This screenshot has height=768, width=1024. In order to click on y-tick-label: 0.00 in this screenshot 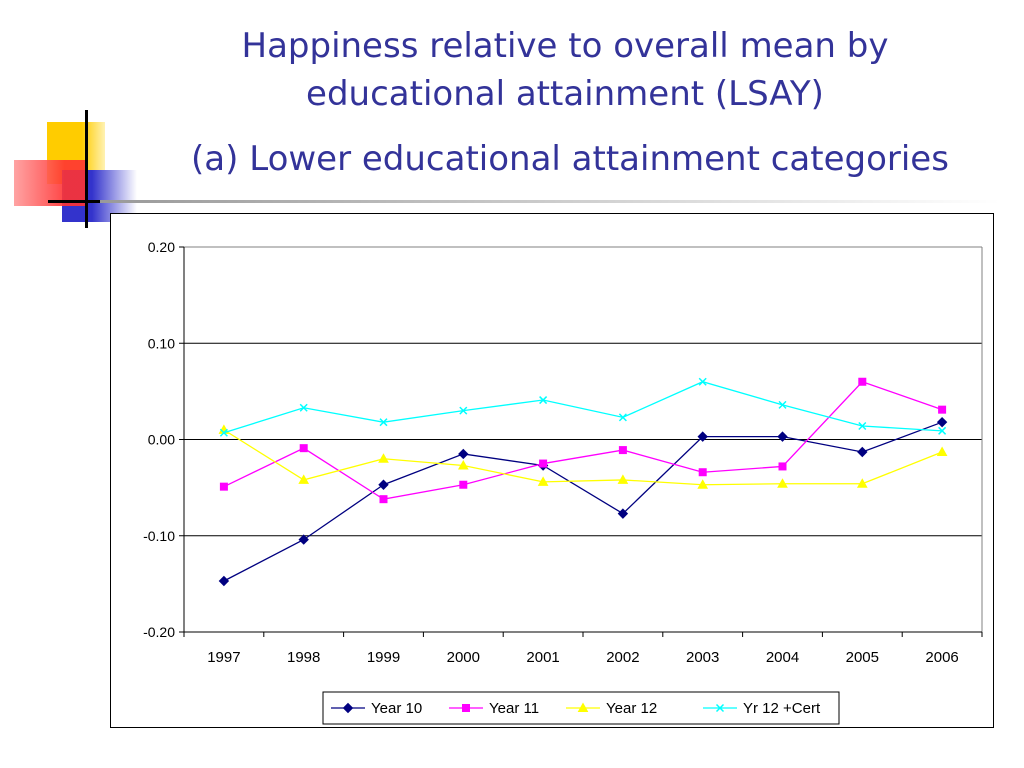, I will do `click(161, 440)`.